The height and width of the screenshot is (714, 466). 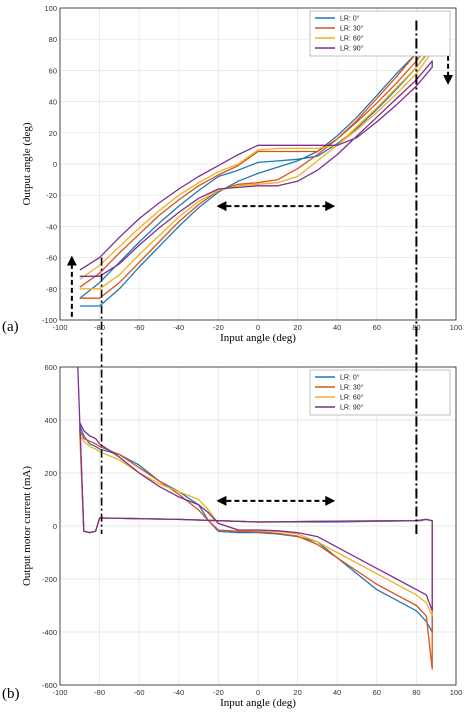 I want to click on y-tick-label: -40, so click(x=51, y=226).